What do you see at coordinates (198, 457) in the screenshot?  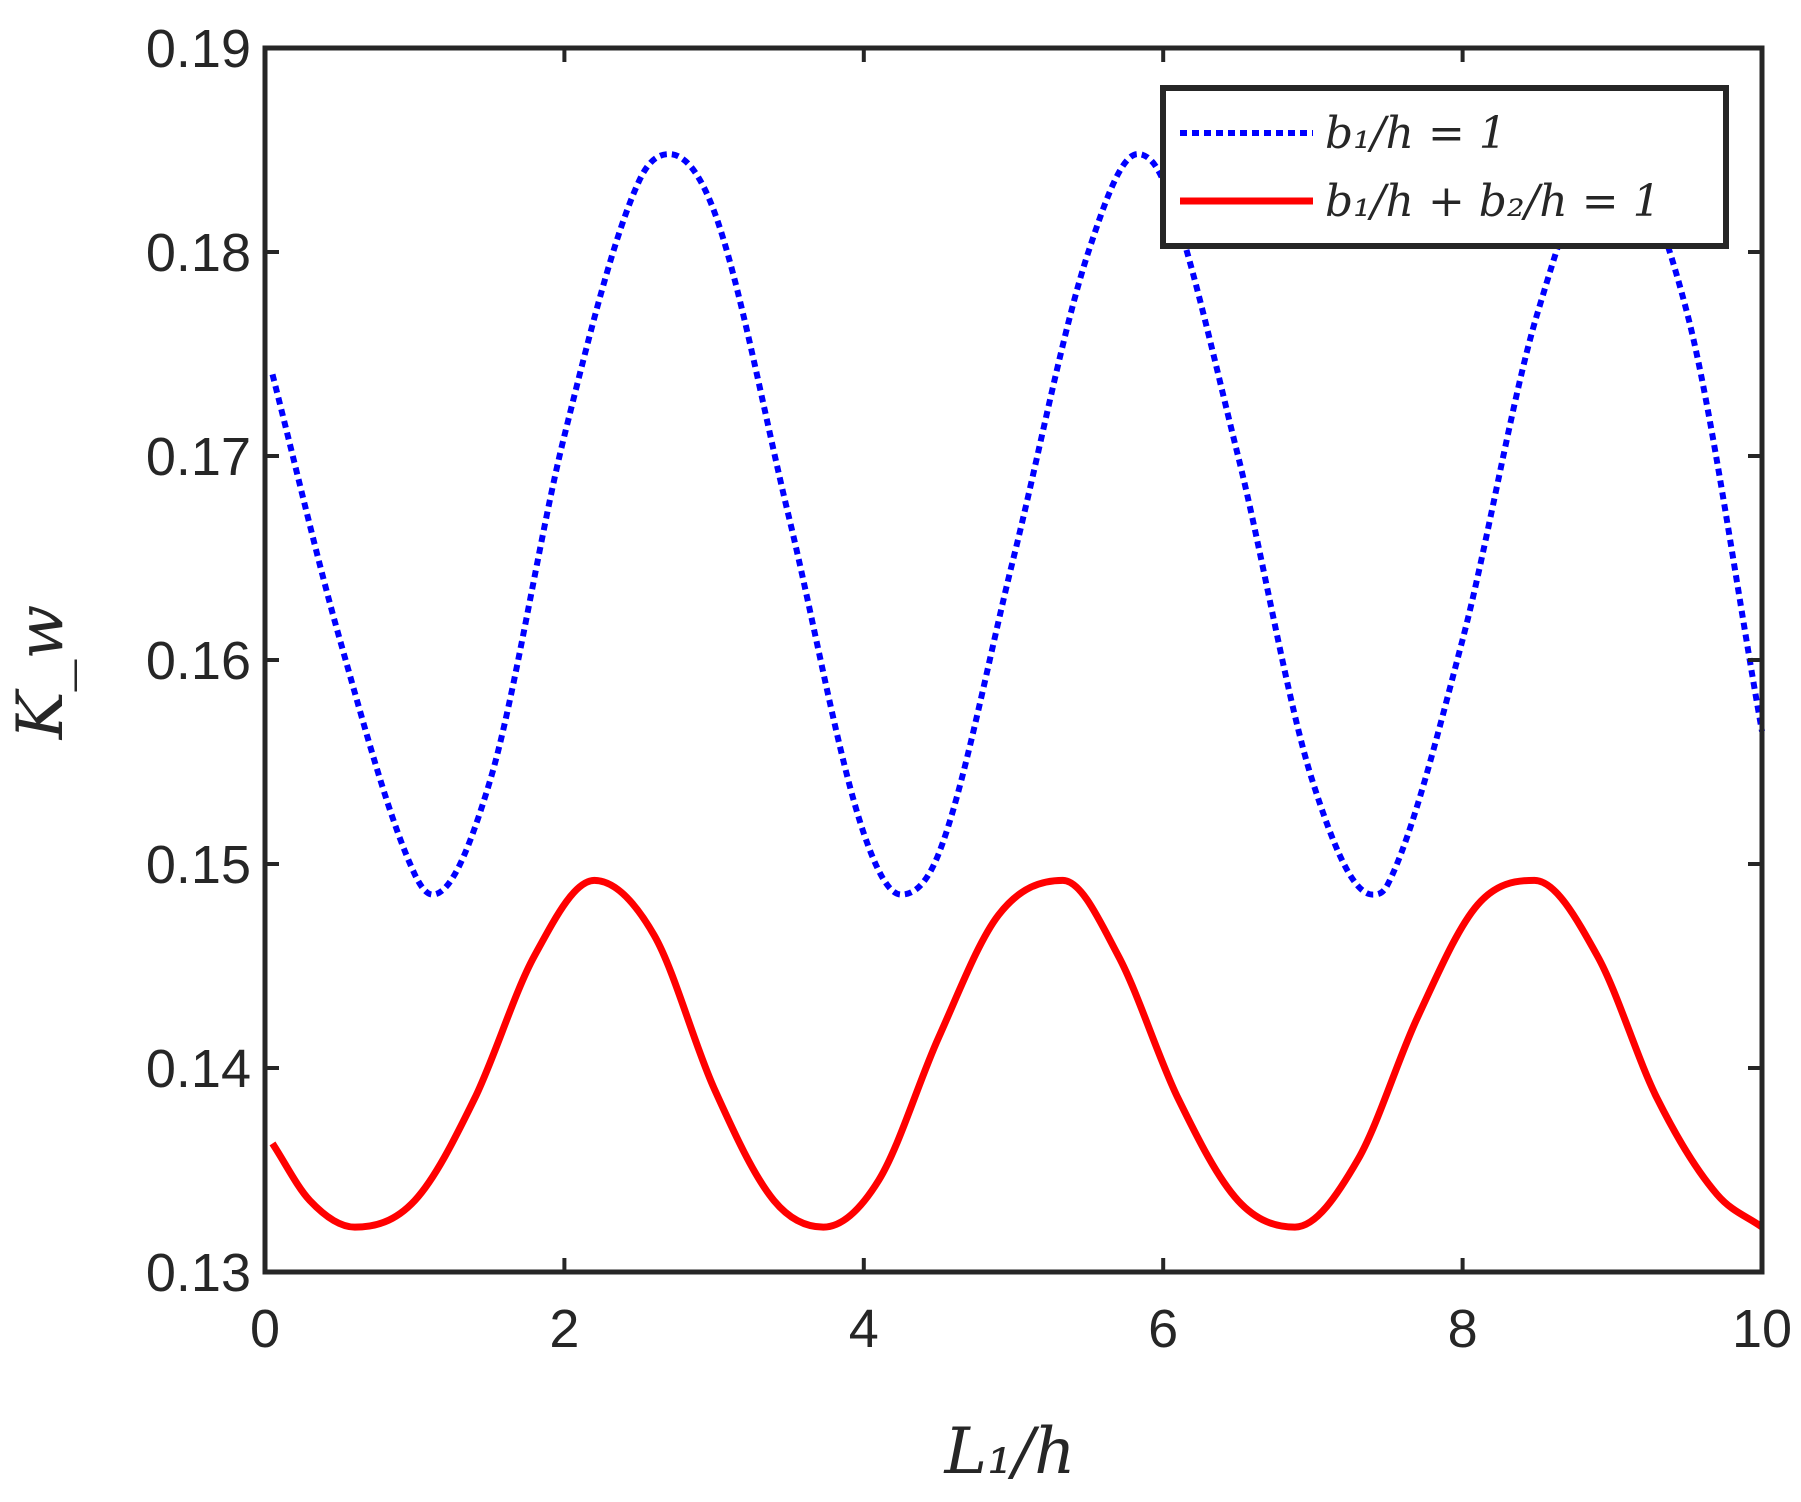 I see `y-tick-label: 0.17` at bounding box center [198, 457].